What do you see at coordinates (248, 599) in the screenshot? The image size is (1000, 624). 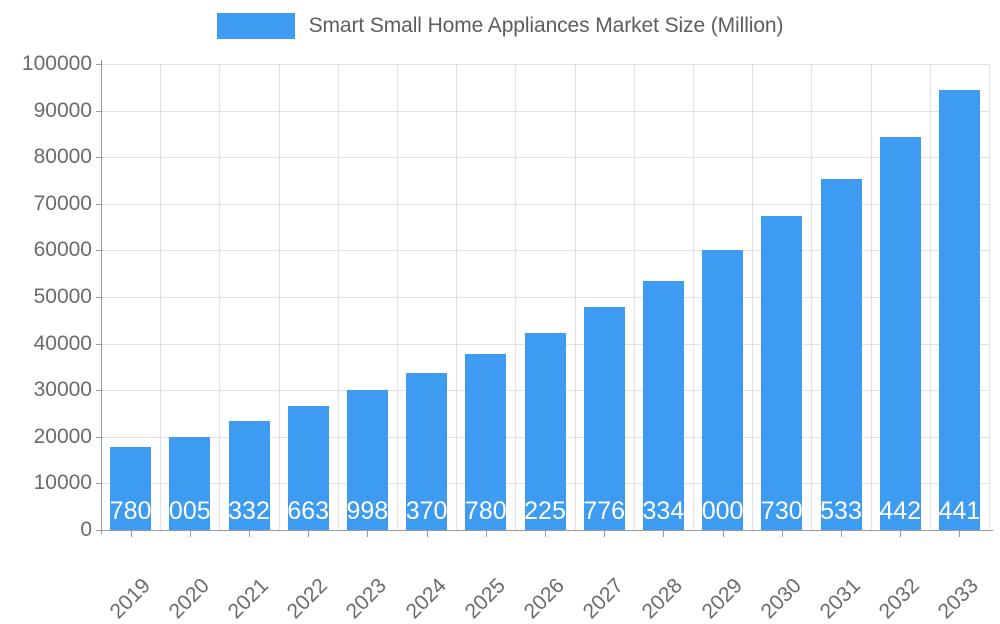 I see `x-axis-tick-label: 2021` at bounding box center [248, 599].